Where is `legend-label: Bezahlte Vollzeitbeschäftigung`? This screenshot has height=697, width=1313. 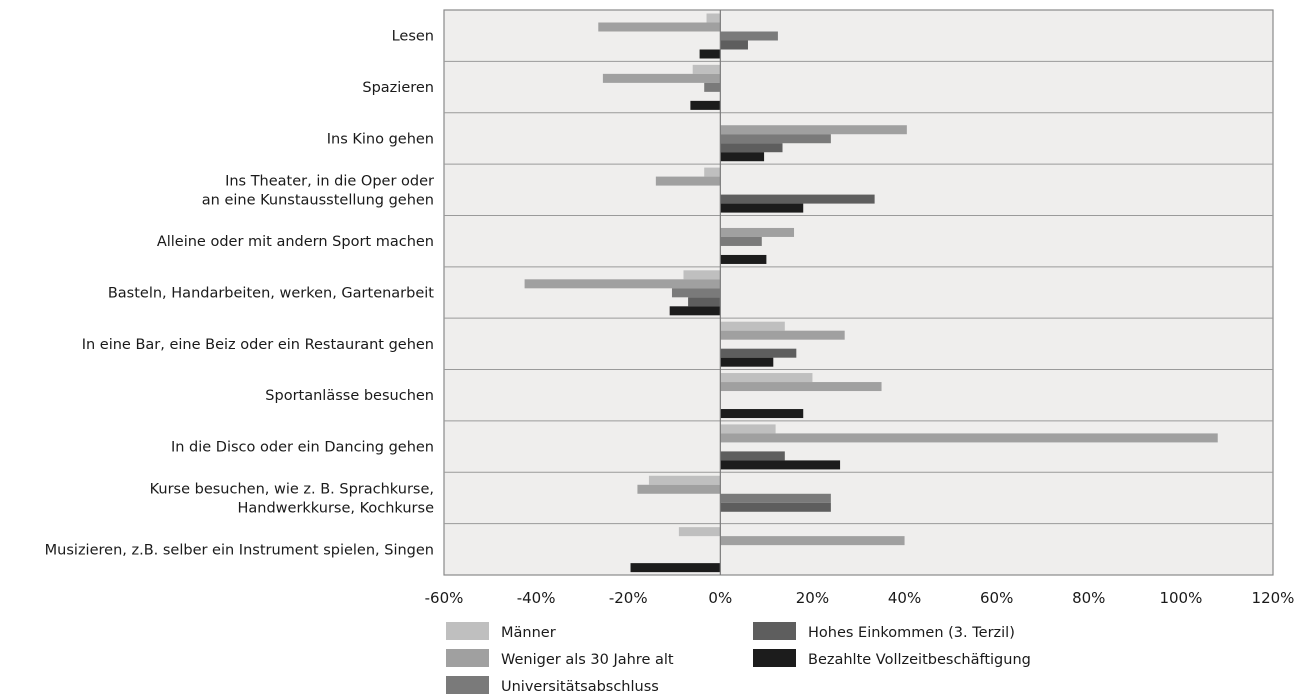 legend-label: Bezahlte Vollzeitbeschäftigung is located at coordinates (919, 660).